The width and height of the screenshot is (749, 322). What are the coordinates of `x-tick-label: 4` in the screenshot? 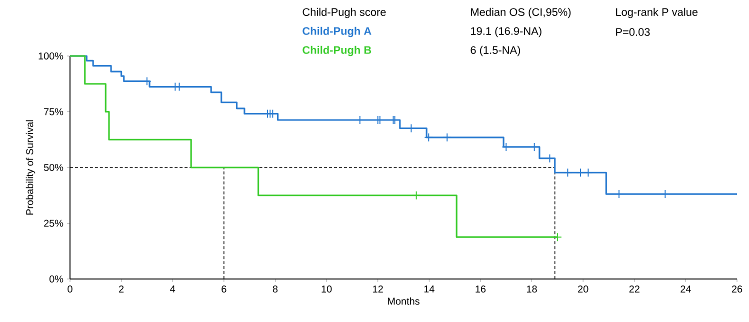 It's located at (173, 289).